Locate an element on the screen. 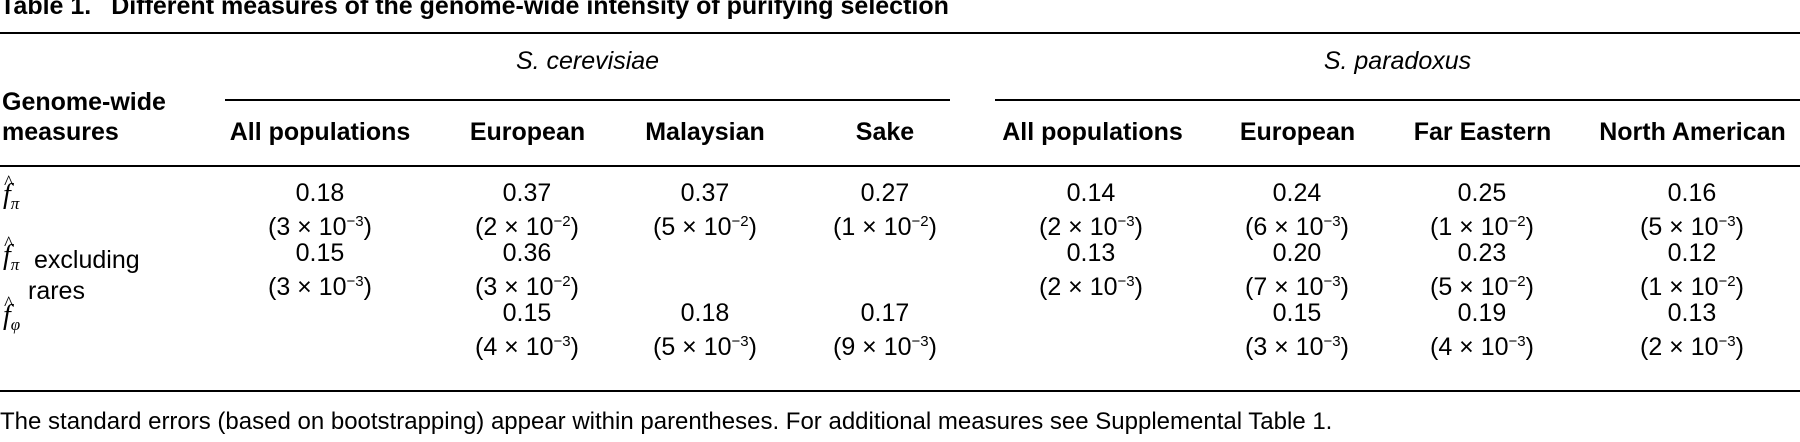 Image resolution: width=1800 pixels, height=442 pixels. group-header-s-cerevisiae: S. cerevisiae is located at coordinates (587, 61).